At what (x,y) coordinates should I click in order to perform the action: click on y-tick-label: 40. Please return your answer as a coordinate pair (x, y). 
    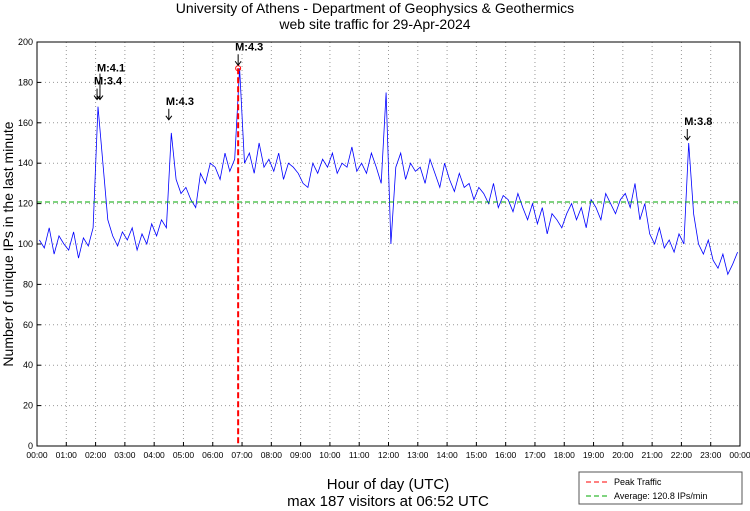
    Looking at the image, I should click on (28, 365).